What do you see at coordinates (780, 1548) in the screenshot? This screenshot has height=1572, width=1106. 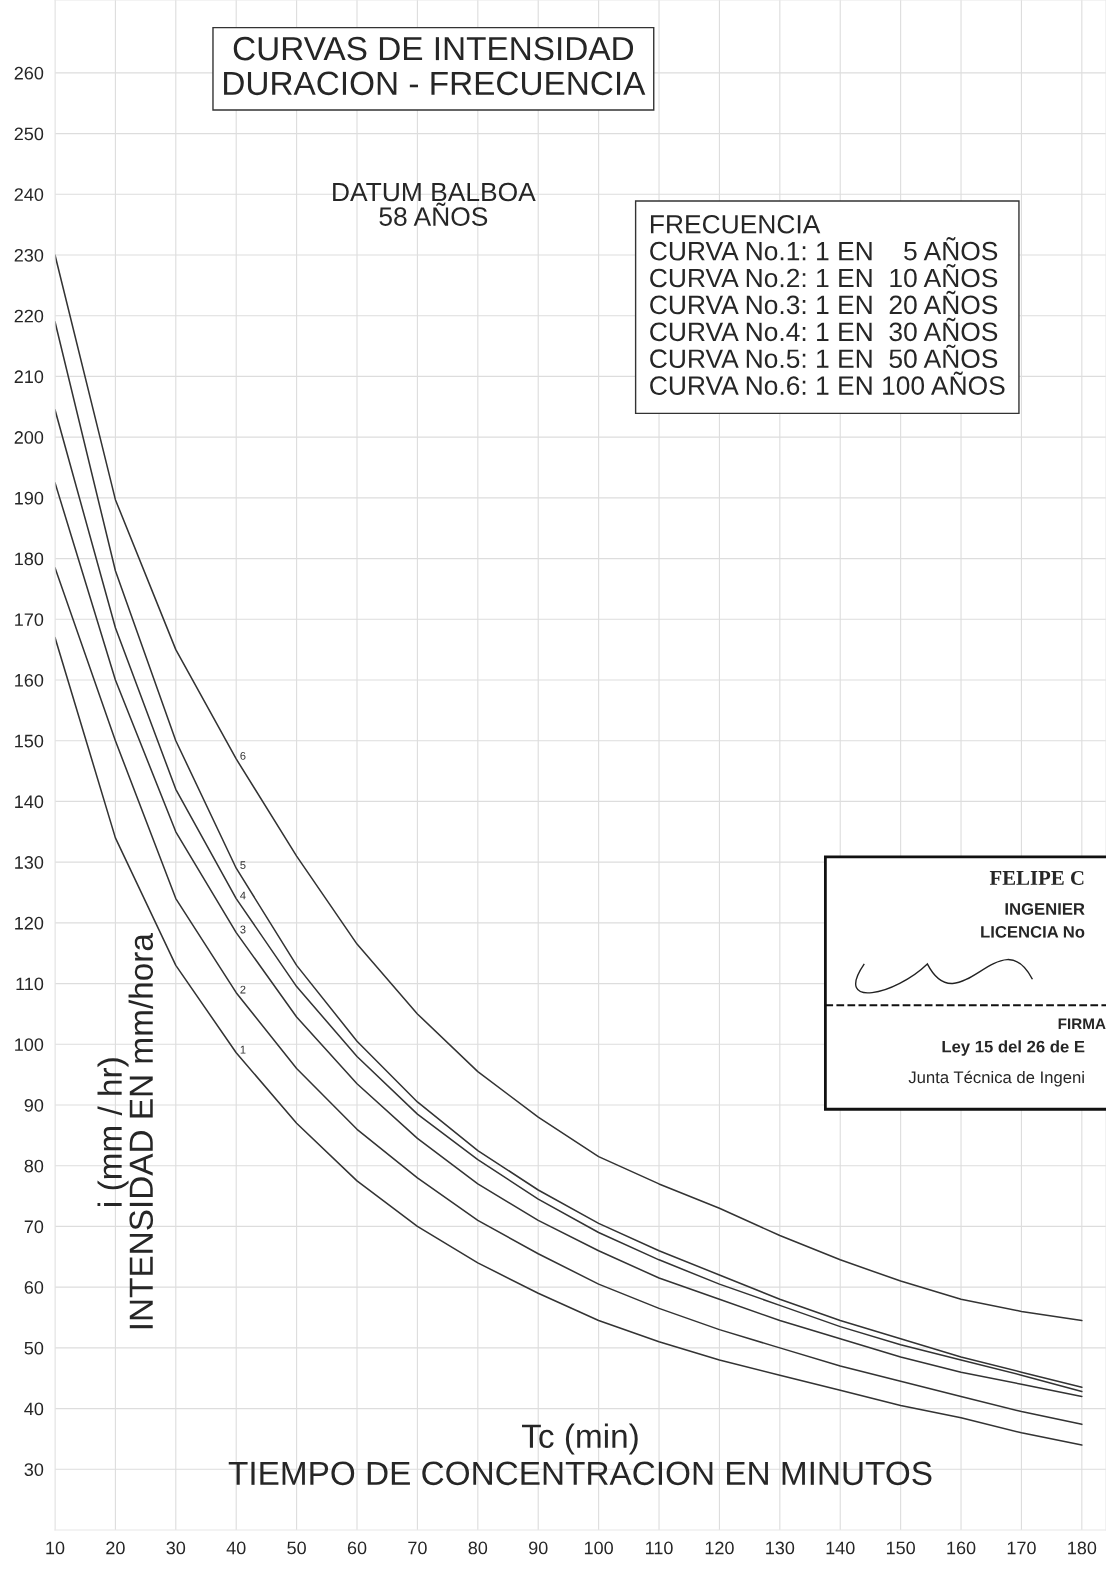 I see `x-tick-label: 130` at bounding box center [780, 1548].